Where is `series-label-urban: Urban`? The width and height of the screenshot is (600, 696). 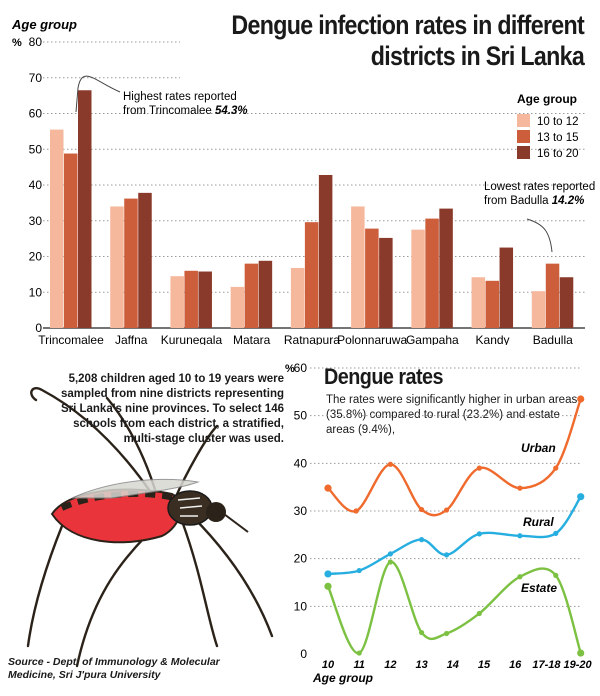
series-label-urban: Urban is located at coordinates (538, 448).